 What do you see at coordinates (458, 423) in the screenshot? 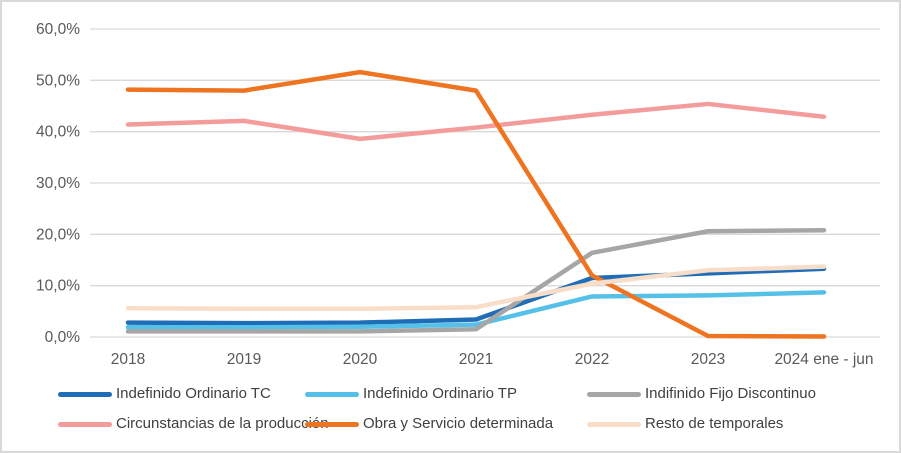
I see `legend-label: Obra y Servicio determinada` at bounding box center [458, 423].